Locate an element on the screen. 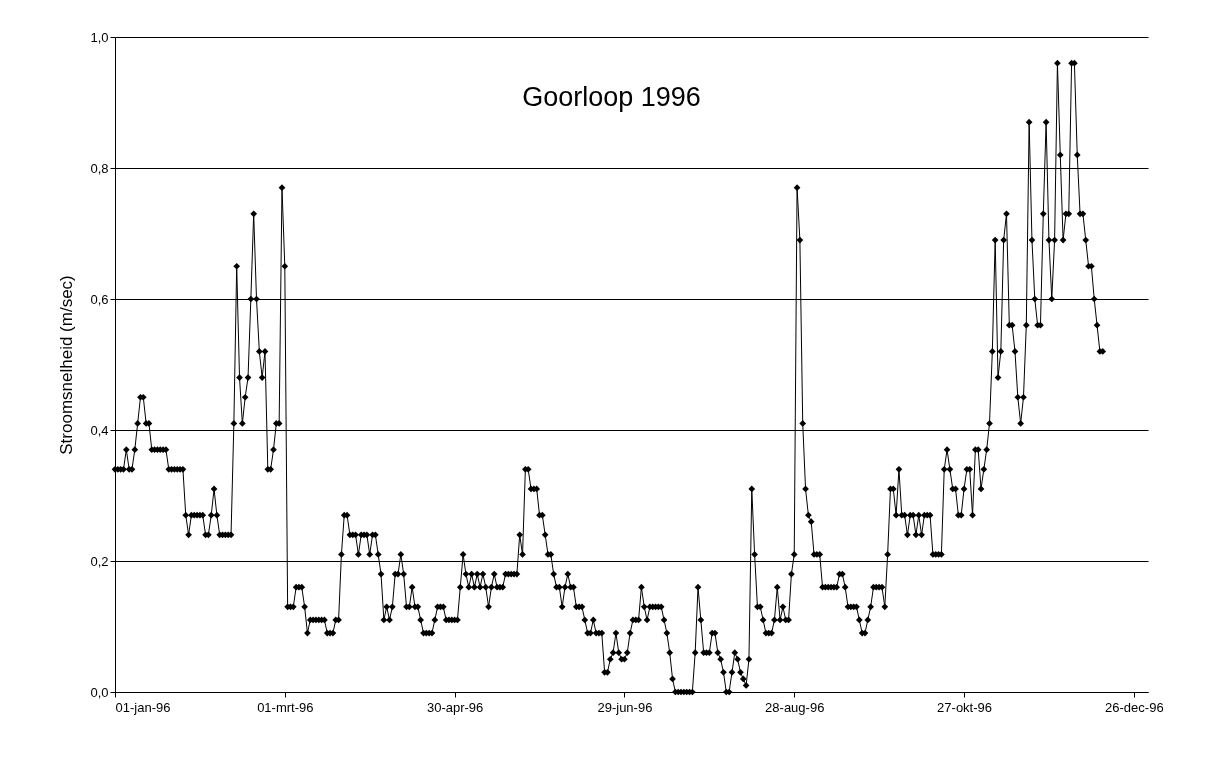 The width and height of the screenshot is (1213, 758). y-tick-label: 0,0 is located at coordinates (99, 692).